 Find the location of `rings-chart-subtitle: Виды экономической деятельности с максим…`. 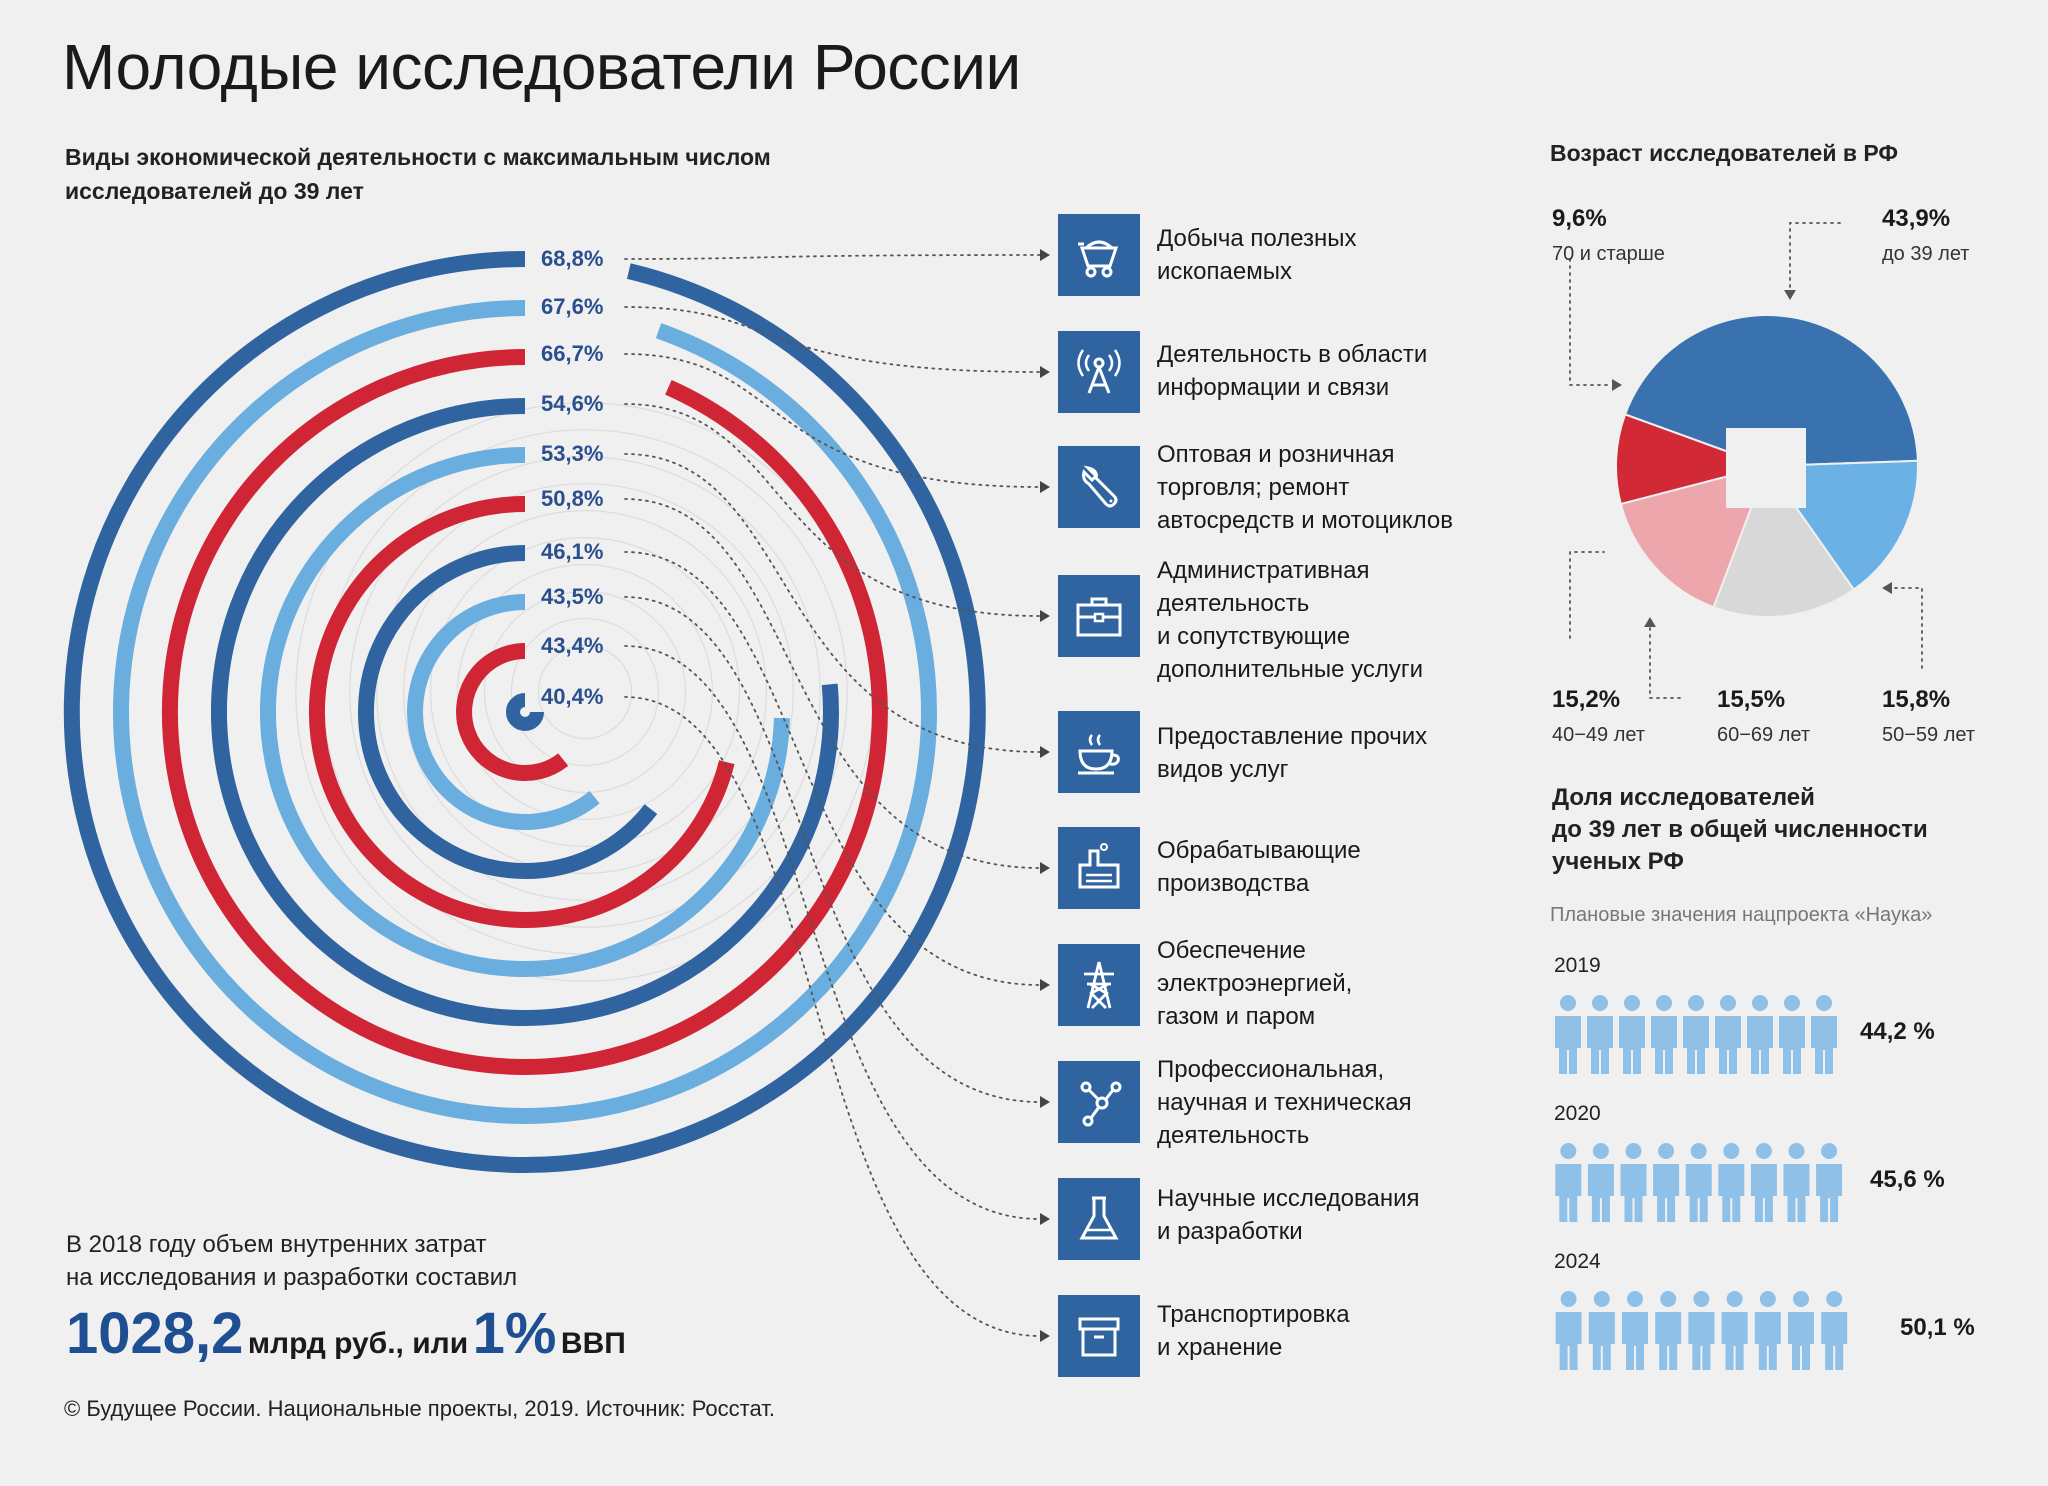

rings-chart-subtitle: Виды экономической деятельности с максим… is located at coordinates (418, 174).